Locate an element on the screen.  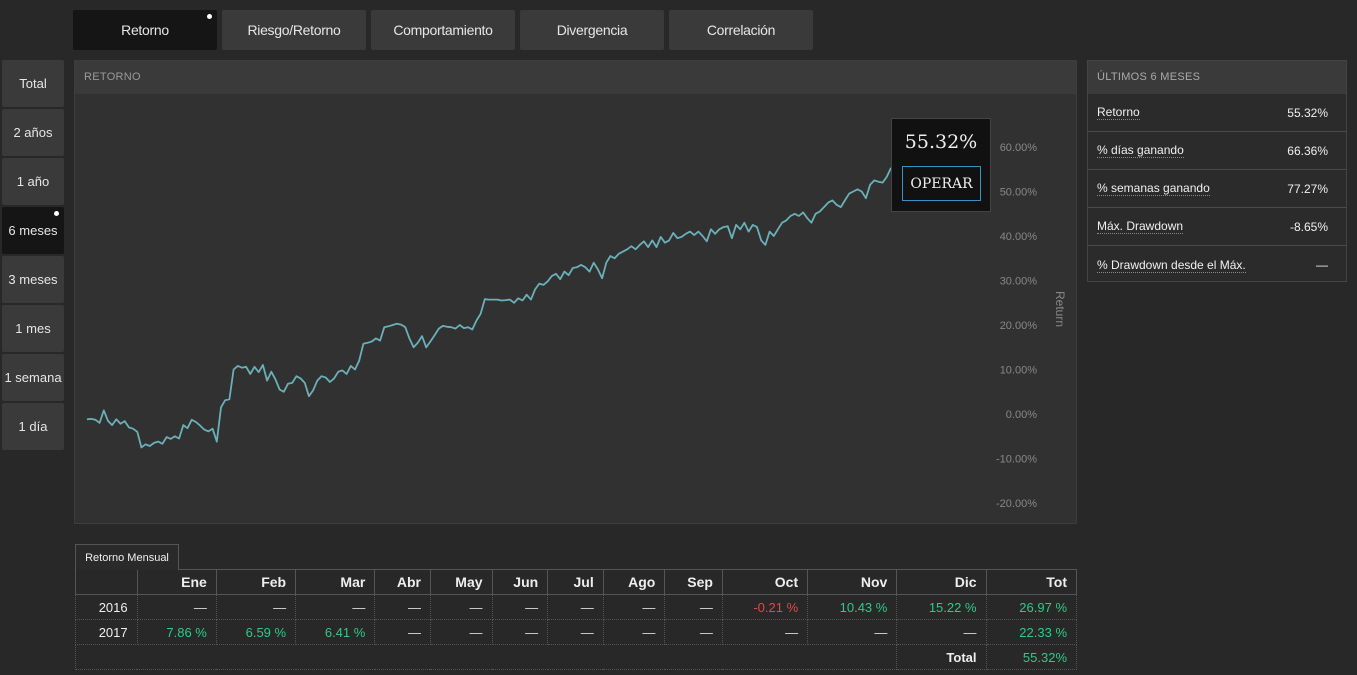
year-cell: 2016 is located at coordinates (106, 607).